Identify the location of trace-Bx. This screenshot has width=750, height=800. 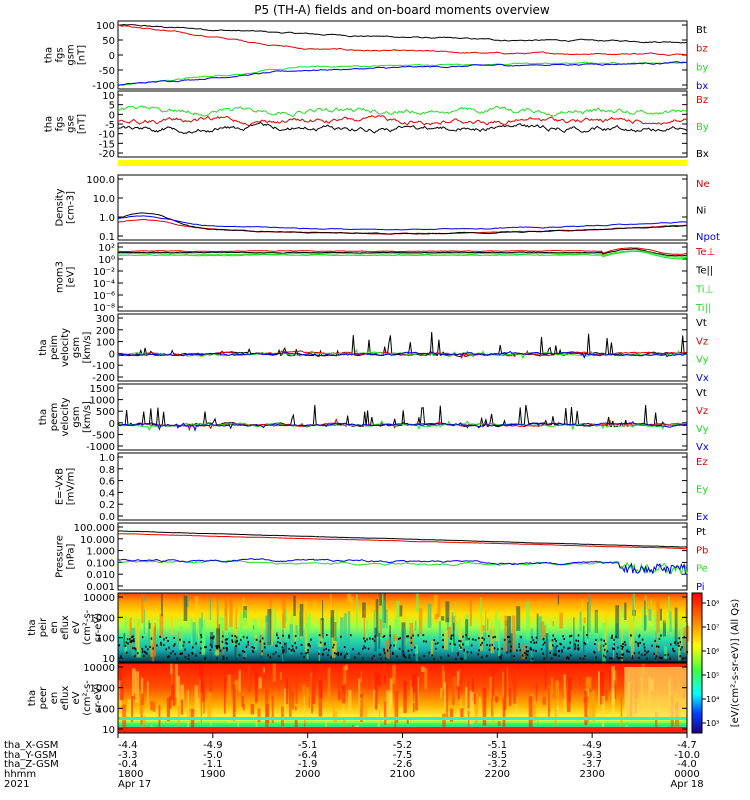
(402, 128).